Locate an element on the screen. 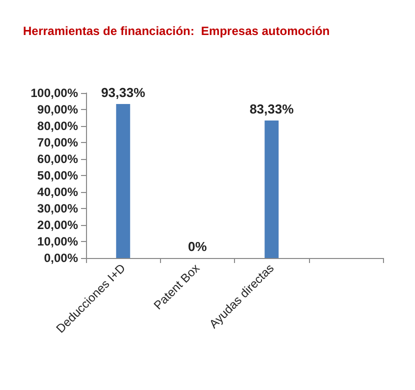 This screenshot has width=415, height=390. y-tick-label: 100,00% is located at coordinates (54, 93).